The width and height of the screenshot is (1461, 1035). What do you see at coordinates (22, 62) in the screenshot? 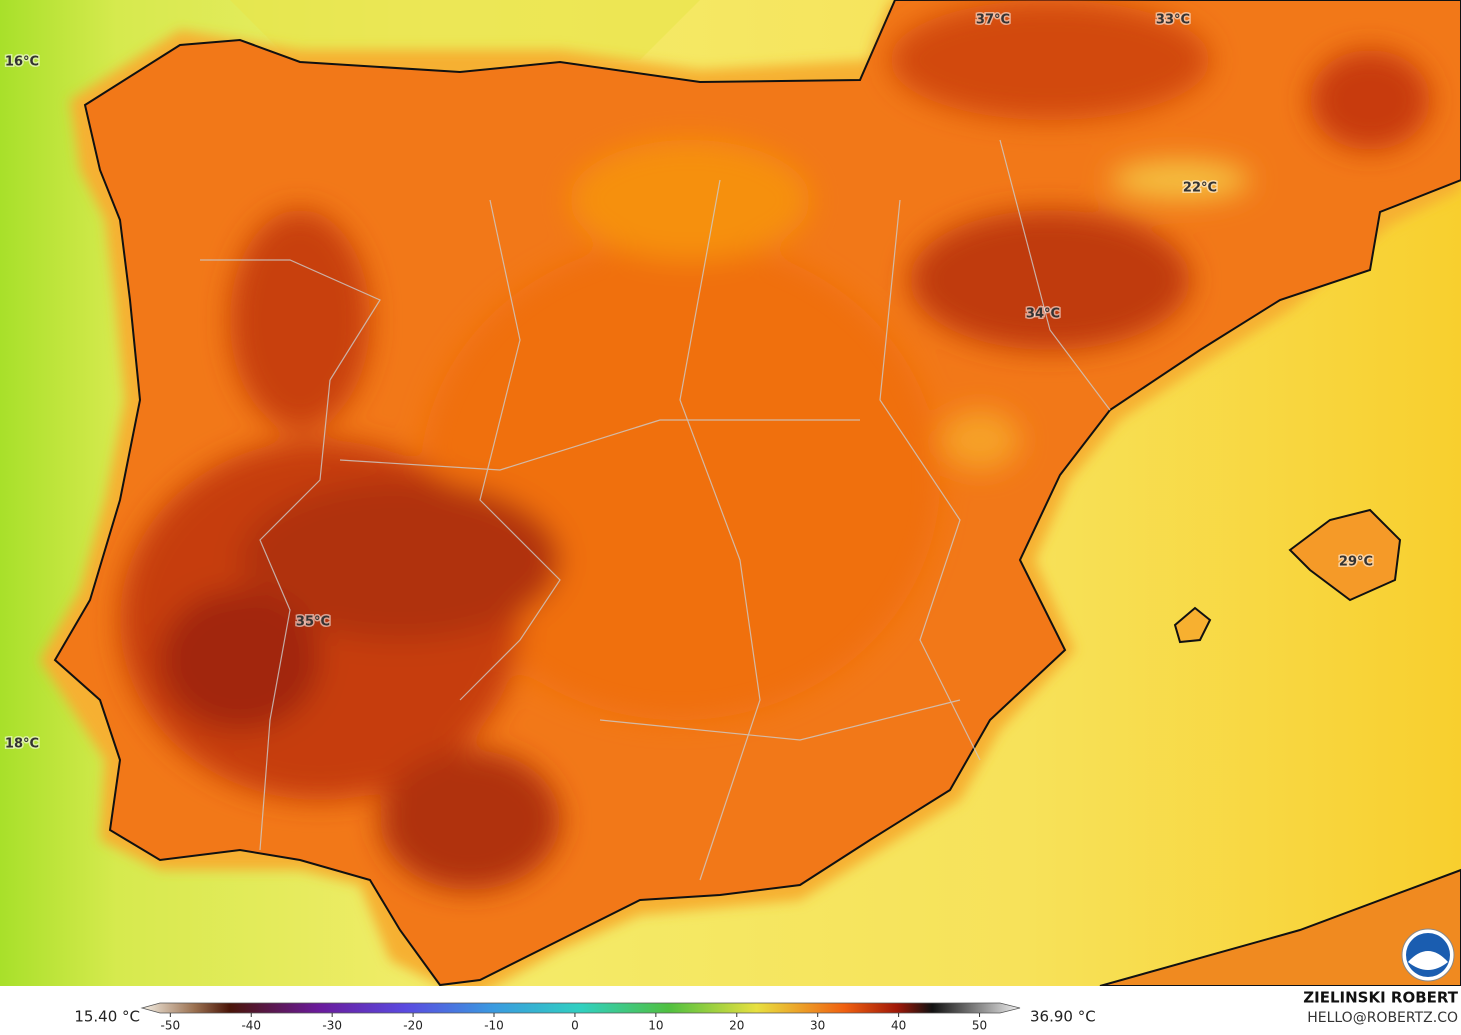
I see `temperature-label: 16°C` at bounding box center [22, 62].